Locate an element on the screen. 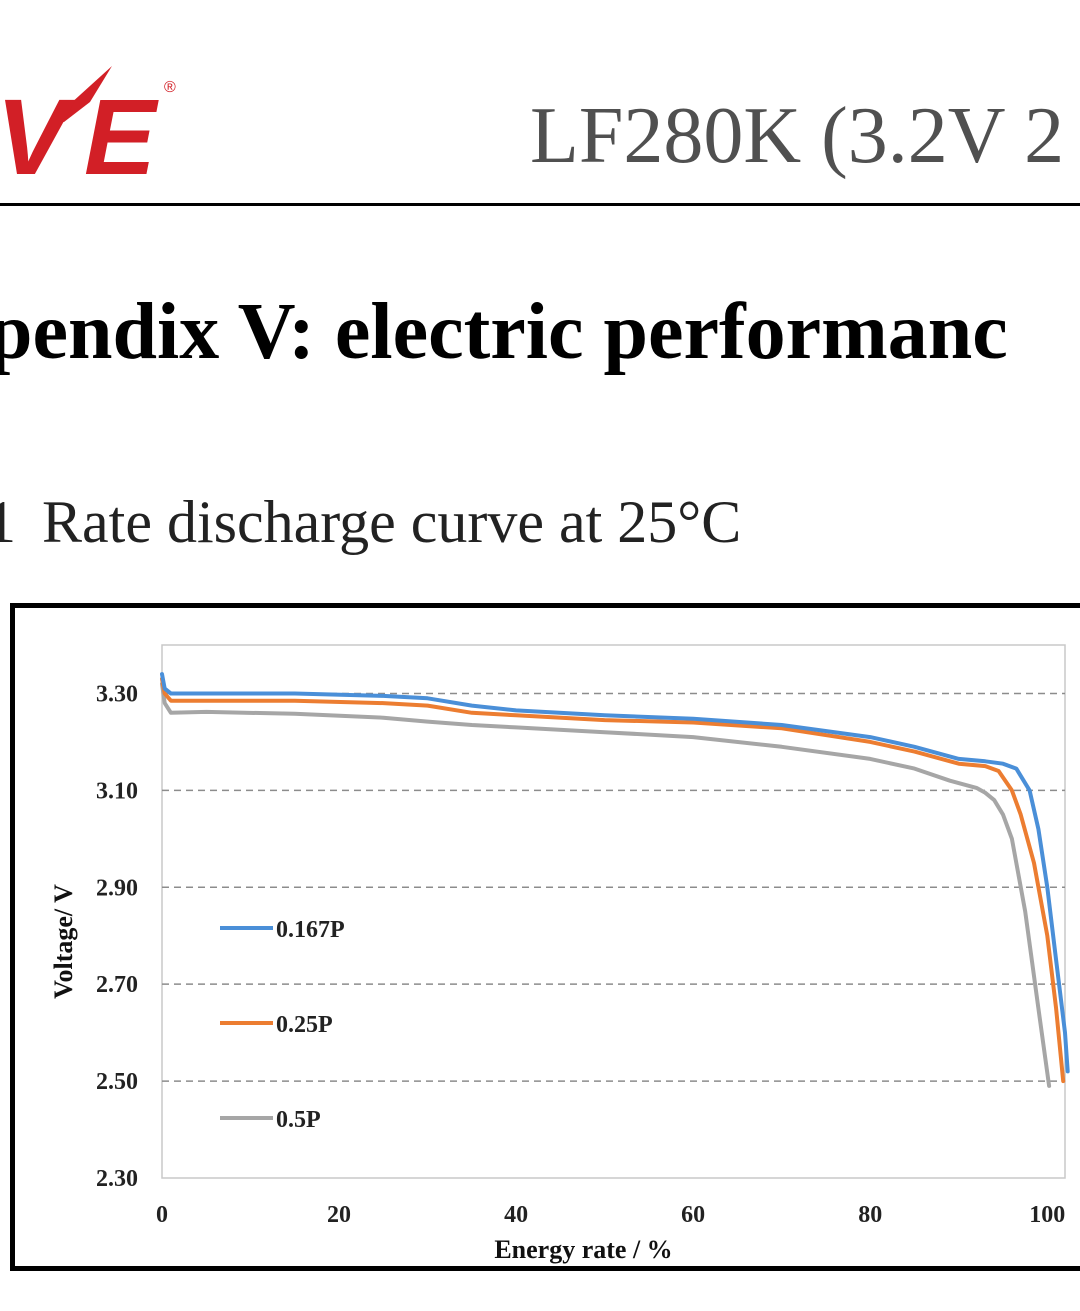 This screenshot has height=1311, width=1080. company-logo: VE ® is located at coordinates (88, 124).